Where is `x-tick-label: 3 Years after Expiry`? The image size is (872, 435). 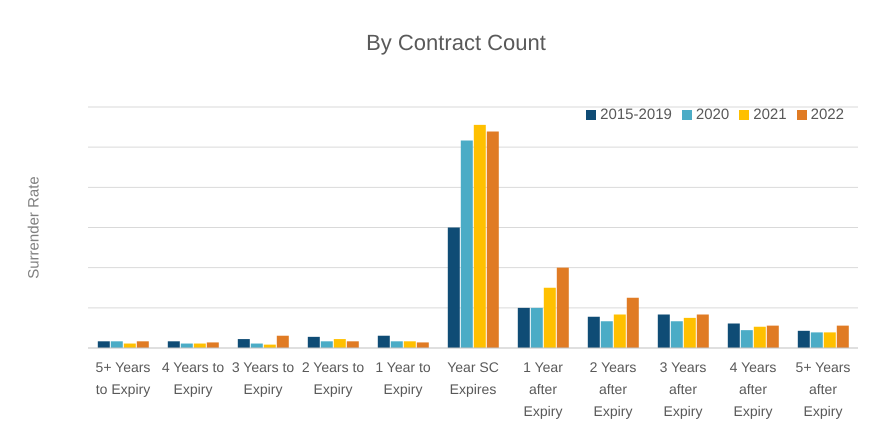
x-tick-label: 3 Years after Expiry is located at coordinates (683, 388).